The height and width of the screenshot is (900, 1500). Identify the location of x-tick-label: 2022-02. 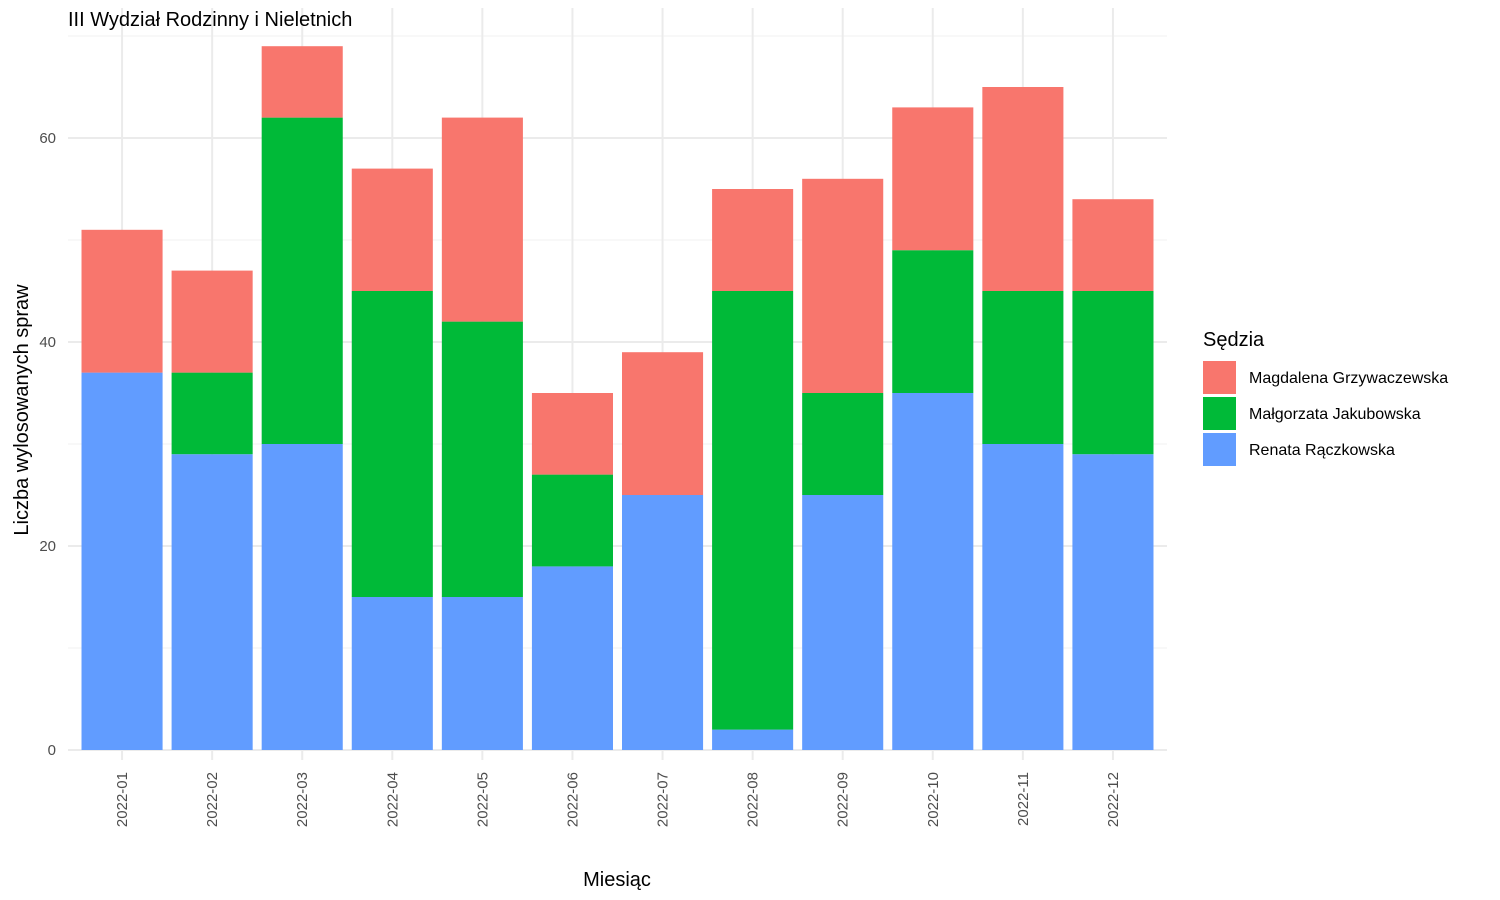
(212, 799).